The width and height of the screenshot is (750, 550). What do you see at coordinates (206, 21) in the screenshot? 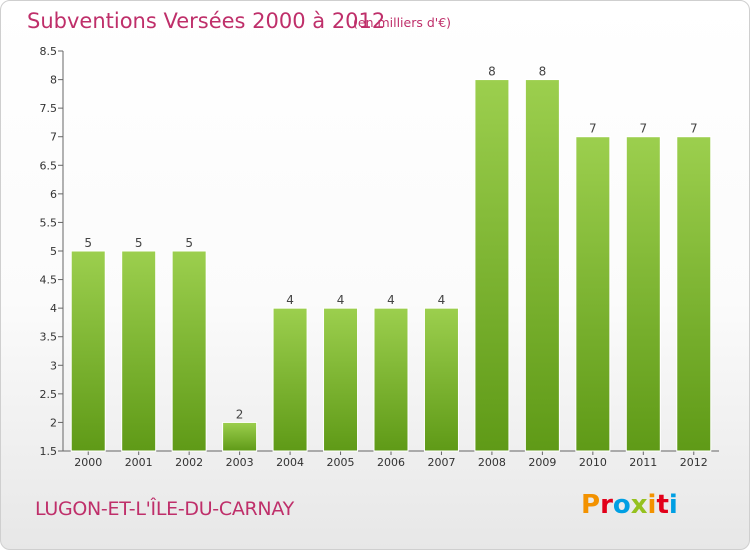
I see `chart-title: Subventions Versées 2000 à 2012` at bounding box center [206, 21].